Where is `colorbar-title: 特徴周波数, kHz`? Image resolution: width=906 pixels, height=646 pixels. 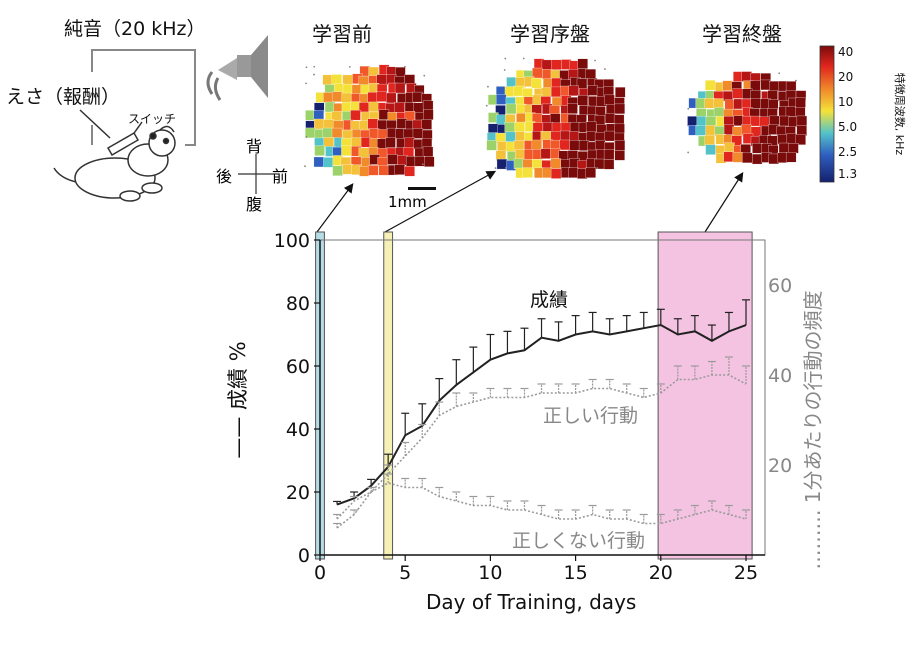
colorbar-title: 特徴周波数, kHz is located at coordinates (899, 114).